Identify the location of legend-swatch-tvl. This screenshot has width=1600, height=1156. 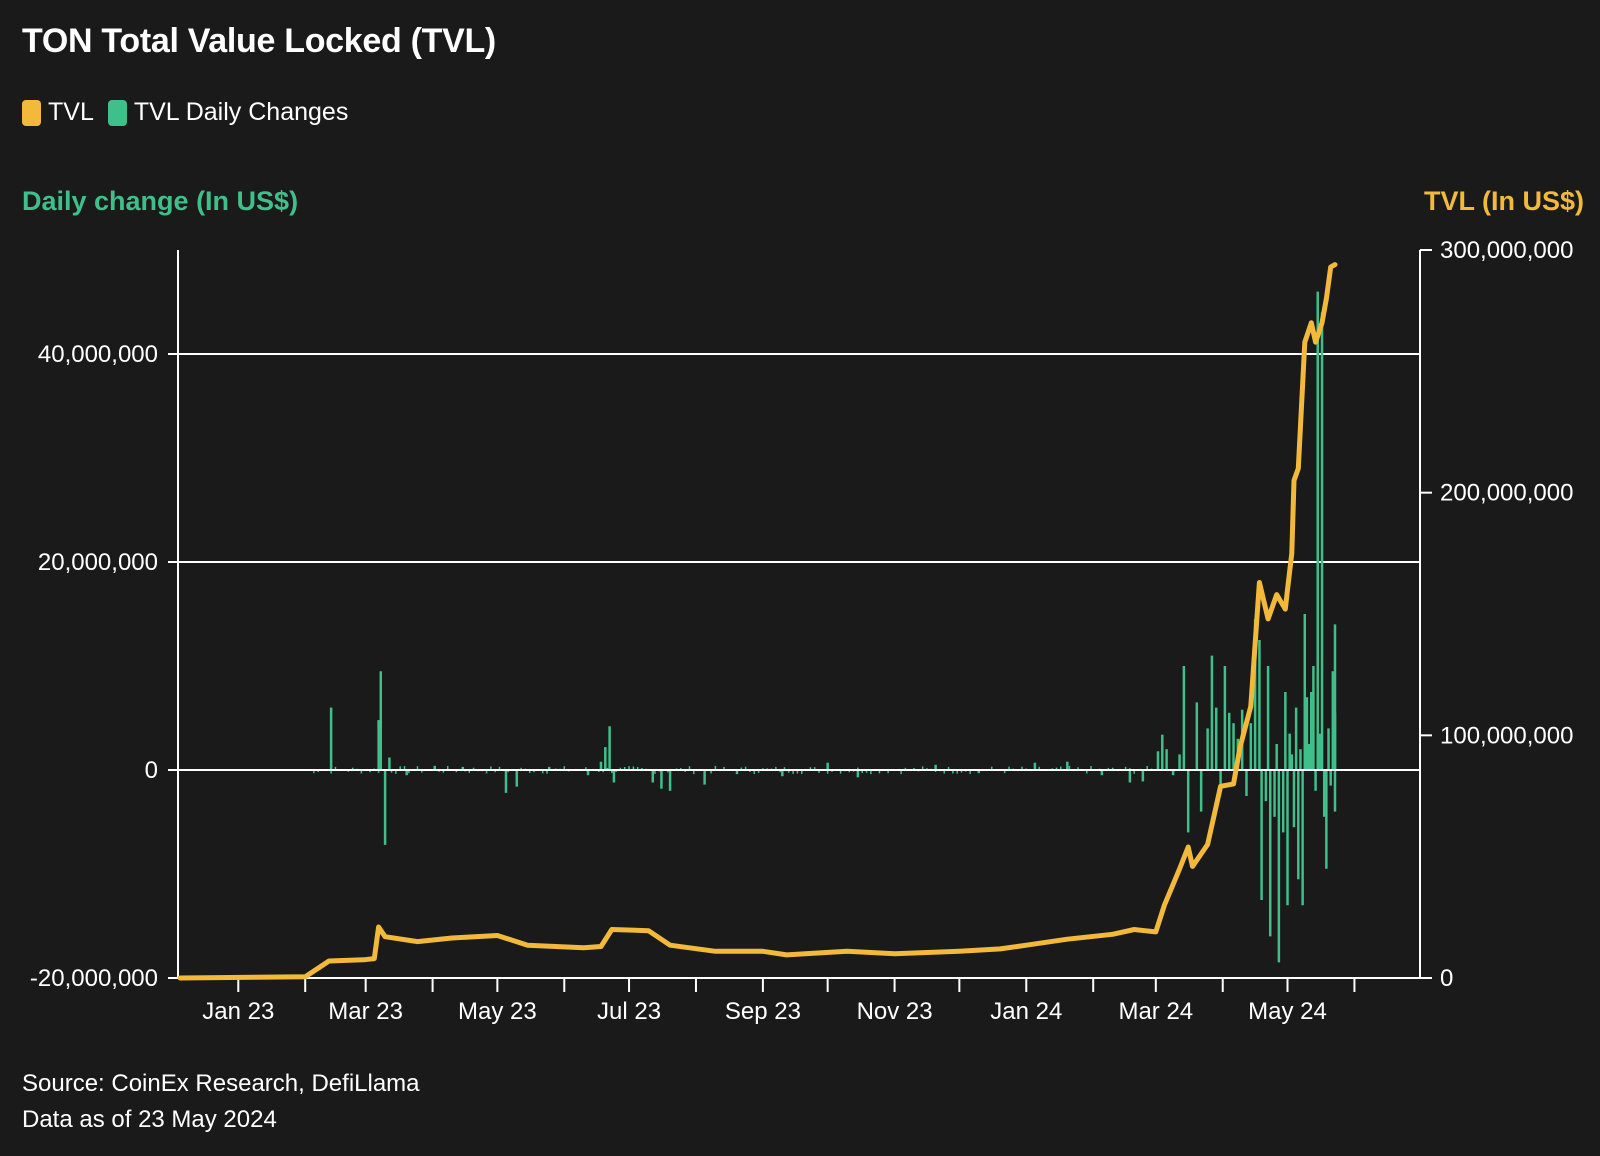
(31, 112).